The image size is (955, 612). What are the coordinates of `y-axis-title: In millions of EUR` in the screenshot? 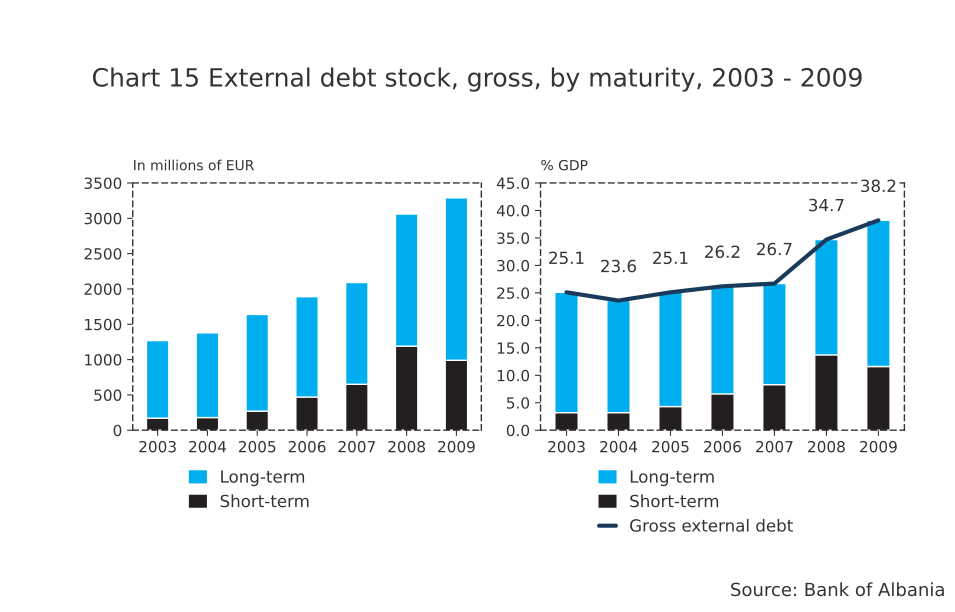 It's located at (194, 165).